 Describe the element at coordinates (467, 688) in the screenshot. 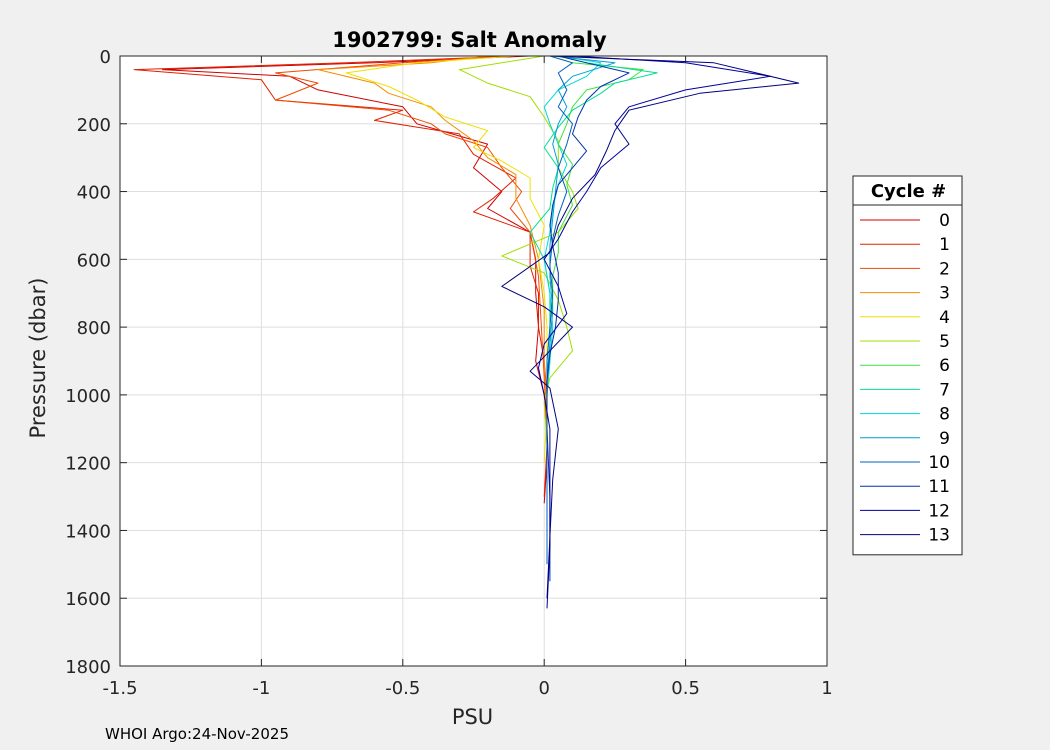

I see `x-tick-labels: -1.5 -1 -0.5 0 0.5 1` at that location.